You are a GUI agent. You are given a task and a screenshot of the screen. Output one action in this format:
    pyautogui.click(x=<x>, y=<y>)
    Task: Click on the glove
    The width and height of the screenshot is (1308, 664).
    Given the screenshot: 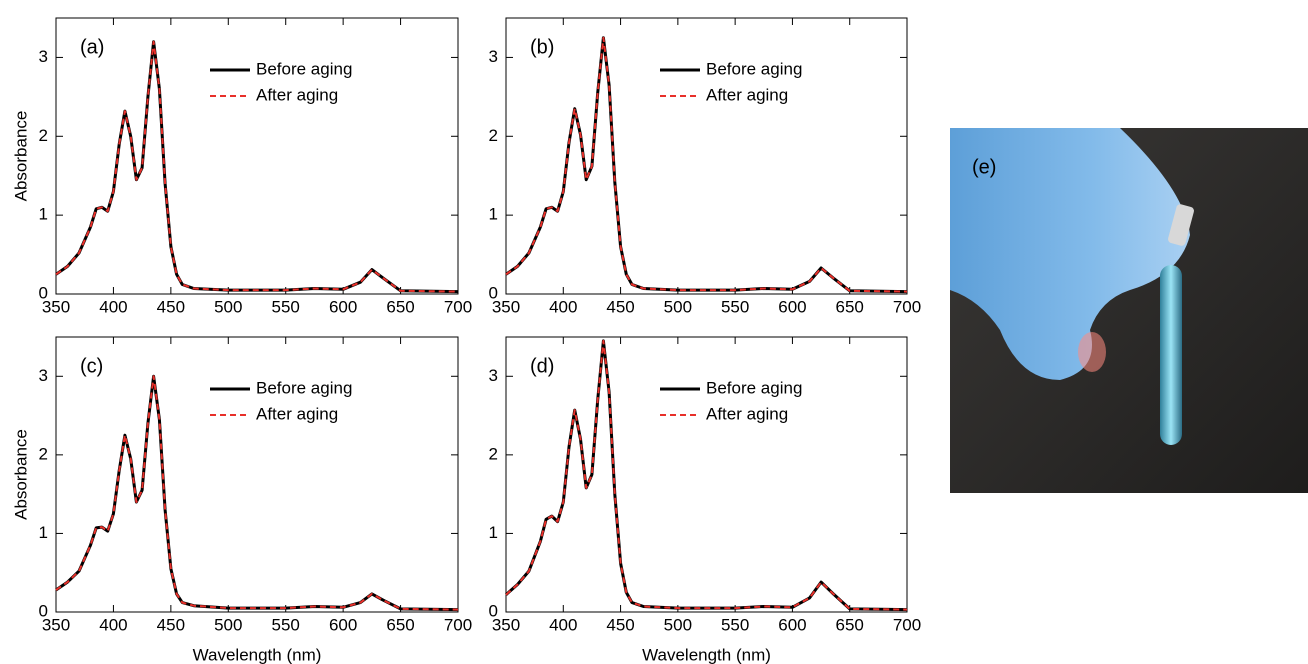 What is the action you would take?
    pyautogui.click(x=1070, y=254)
    